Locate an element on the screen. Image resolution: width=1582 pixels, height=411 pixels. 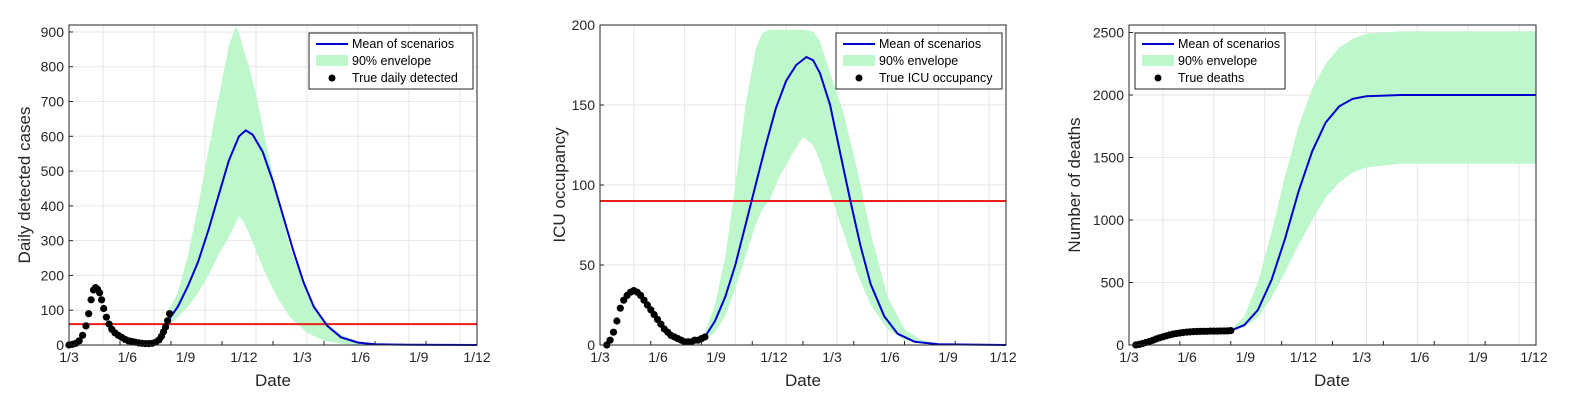
y-tick-label: 800 is located at coordinates (53, 67).